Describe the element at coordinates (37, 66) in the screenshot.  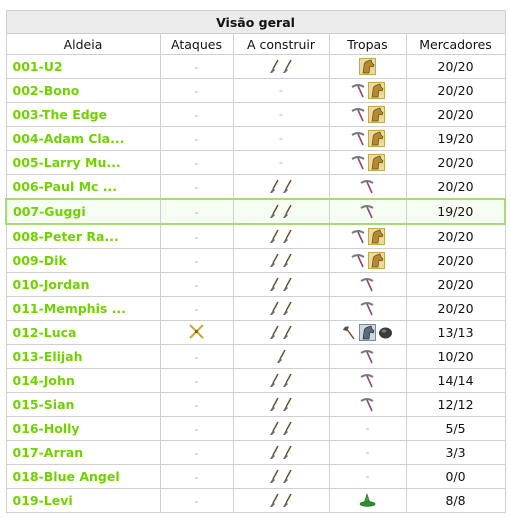
I see `village-link: 001-U2` at that location.